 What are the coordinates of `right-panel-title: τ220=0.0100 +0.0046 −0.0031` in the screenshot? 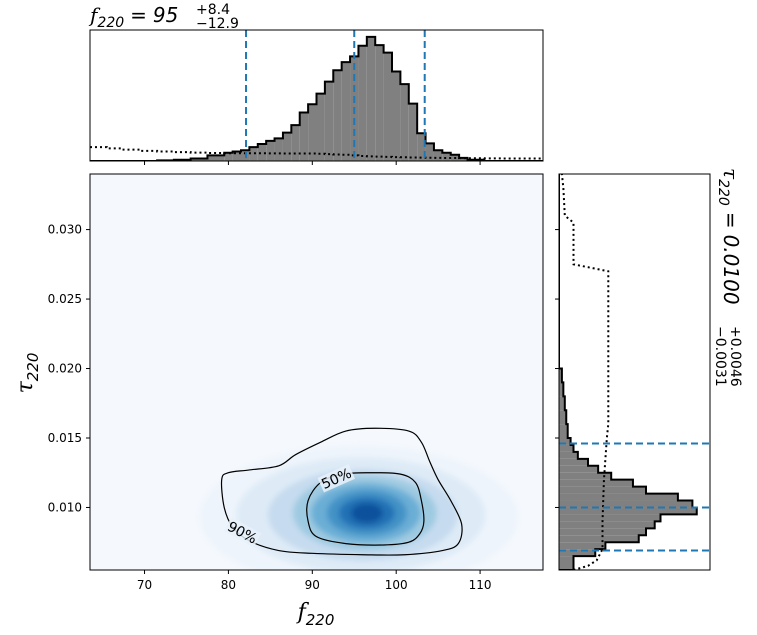 It's located at (727, 277).